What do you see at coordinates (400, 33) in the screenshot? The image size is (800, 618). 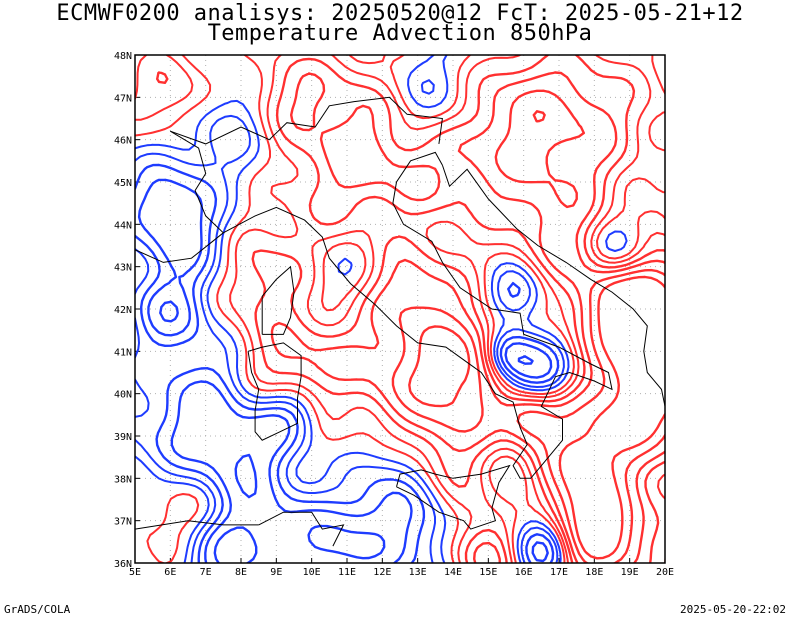 I see `map-subtitle: Temperature Advection 850hPa` at bounding box center [400, 33].